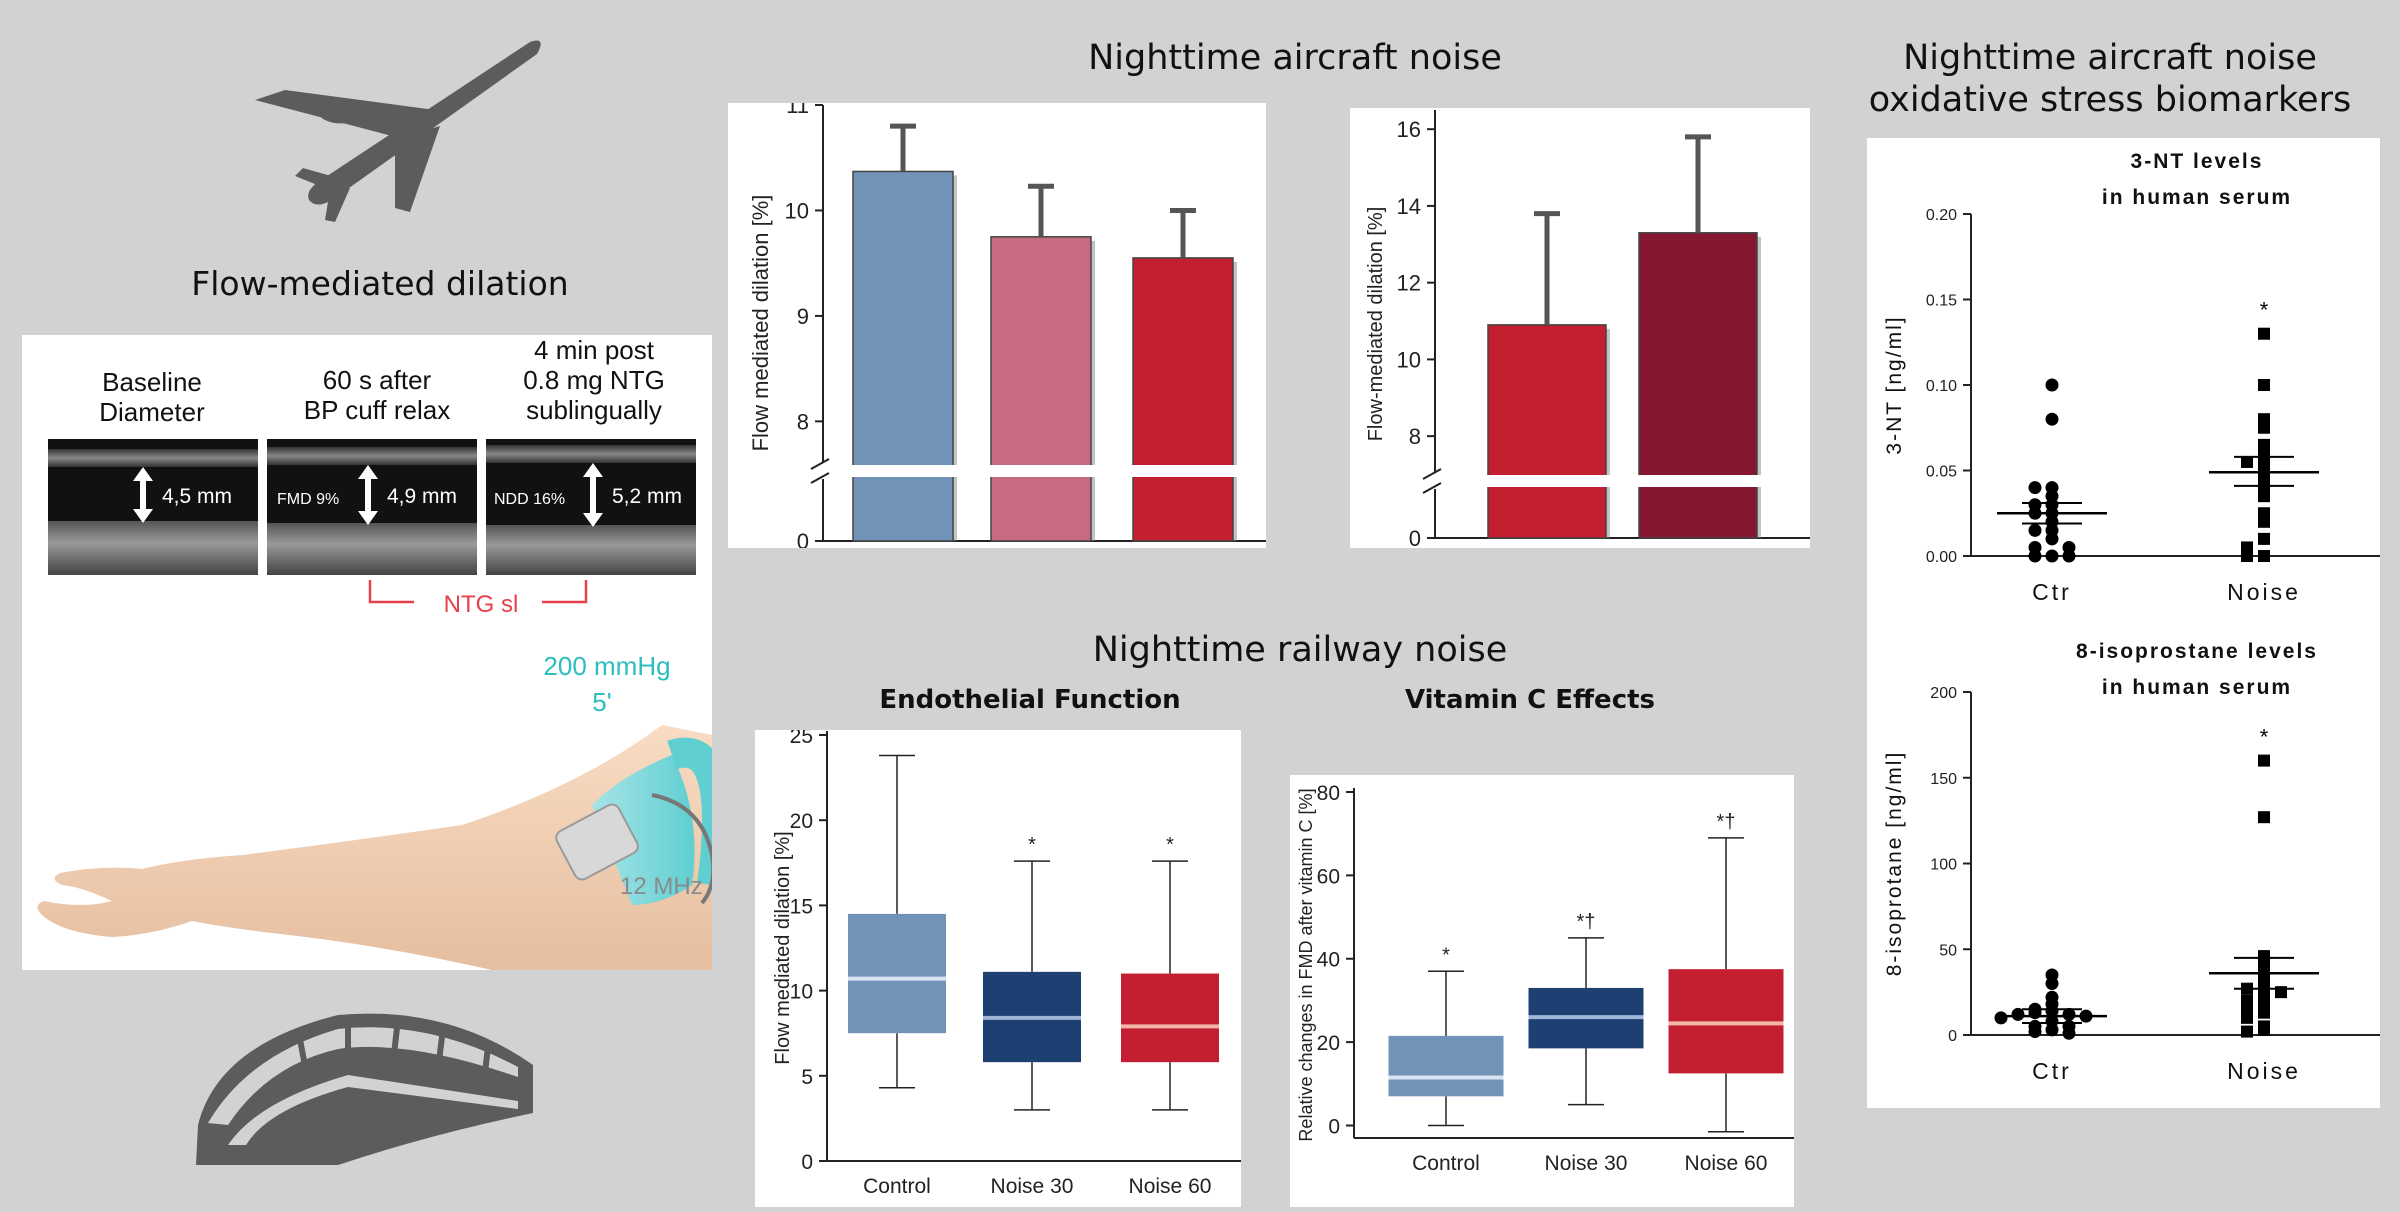 This screenshot has width=2400, height=1212. I want to click on baseline-label: Baseline Diameter, so click(152, 397).